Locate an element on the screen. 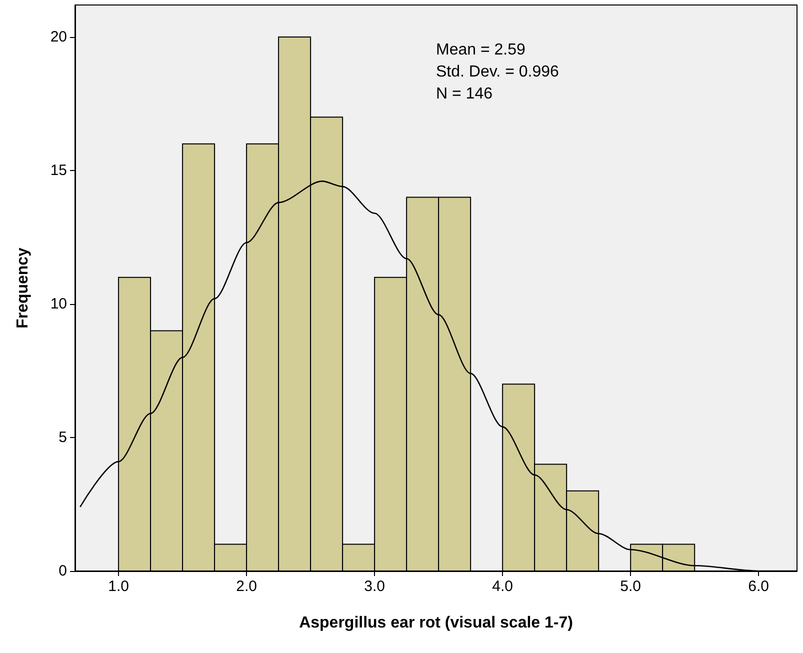 This screenshot has height=653, width=803. y-tick-label: 20 is located at coordinates (58, 37).